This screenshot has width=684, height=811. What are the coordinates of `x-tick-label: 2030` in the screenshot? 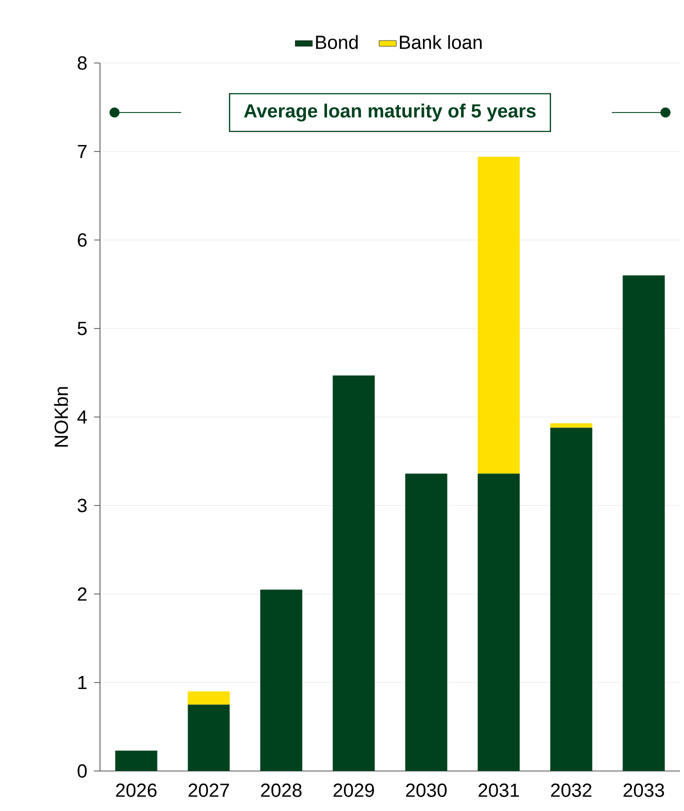 It's located at (426, 790).